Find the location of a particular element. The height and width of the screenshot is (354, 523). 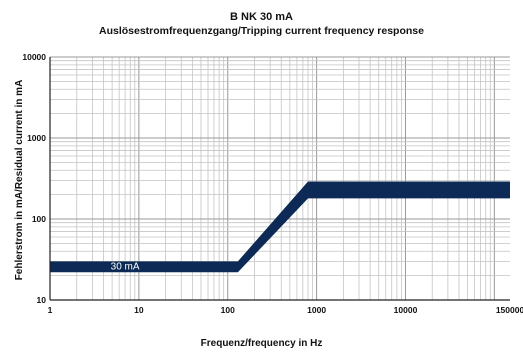

x-tick-label: 1 is located at coordinates (50, 310).